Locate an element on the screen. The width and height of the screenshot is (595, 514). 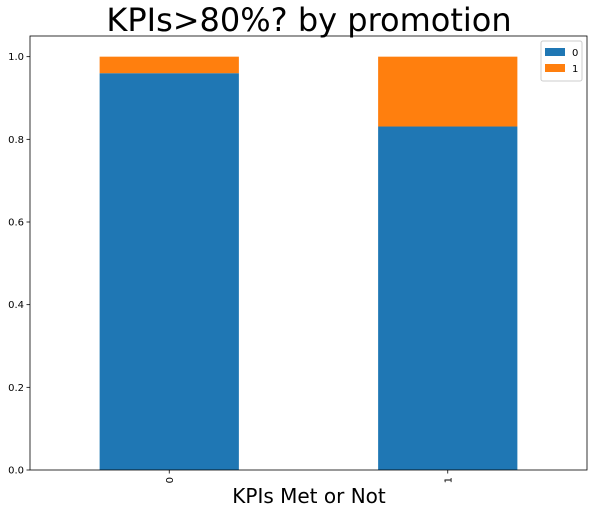
y-tick-label: 0.0 is located at coordinates (16, 471).